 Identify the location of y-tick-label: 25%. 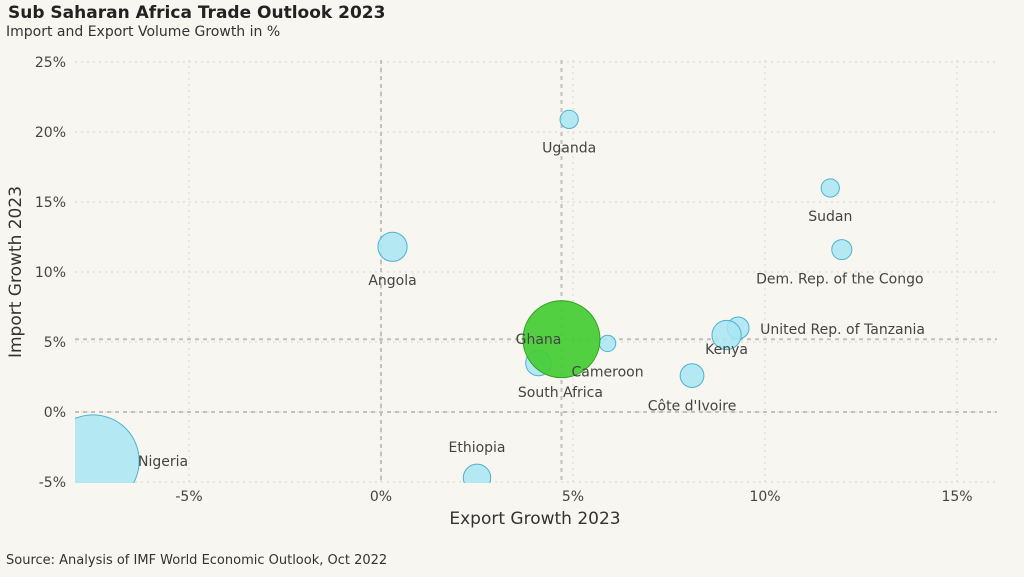
(50, 63).